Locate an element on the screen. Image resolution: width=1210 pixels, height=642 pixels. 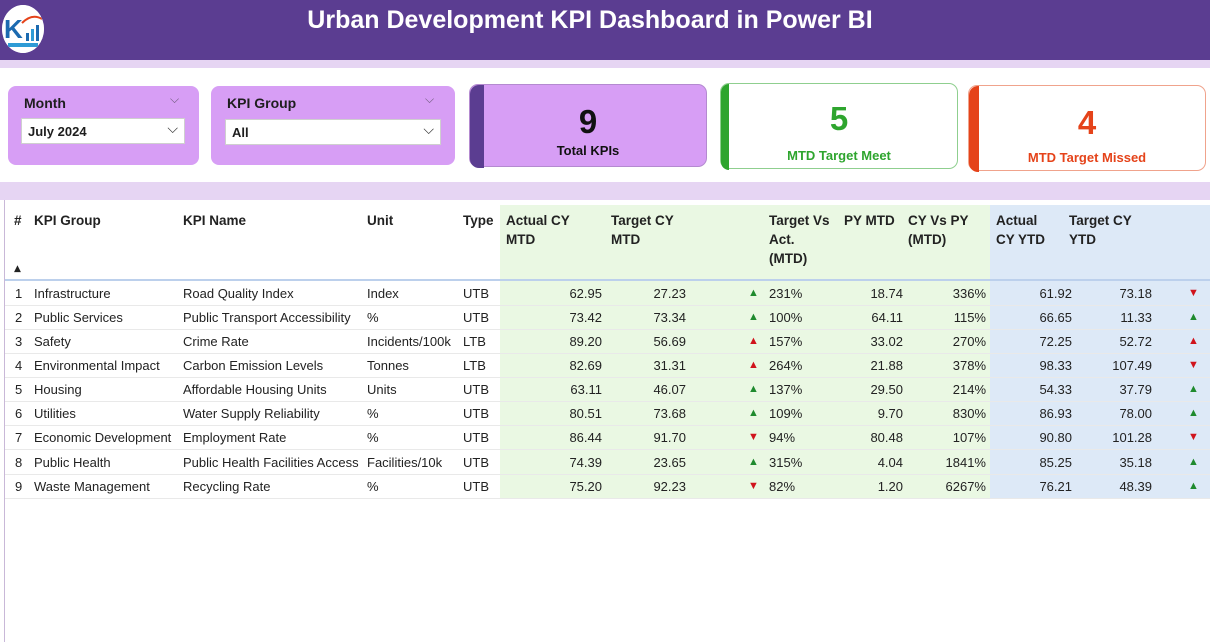
cell-kpi-name: Water Supply Reliability is located at coordinates (251, 413).